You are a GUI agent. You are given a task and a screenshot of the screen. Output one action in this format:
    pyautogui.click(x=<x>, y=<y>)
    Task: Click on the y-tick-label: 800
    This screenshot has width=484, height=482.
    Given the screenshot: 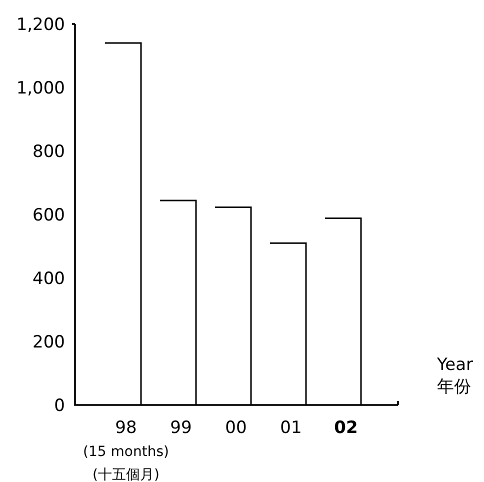 What is the action you would take?
    pyautogui.click(x=48, y=152)
    